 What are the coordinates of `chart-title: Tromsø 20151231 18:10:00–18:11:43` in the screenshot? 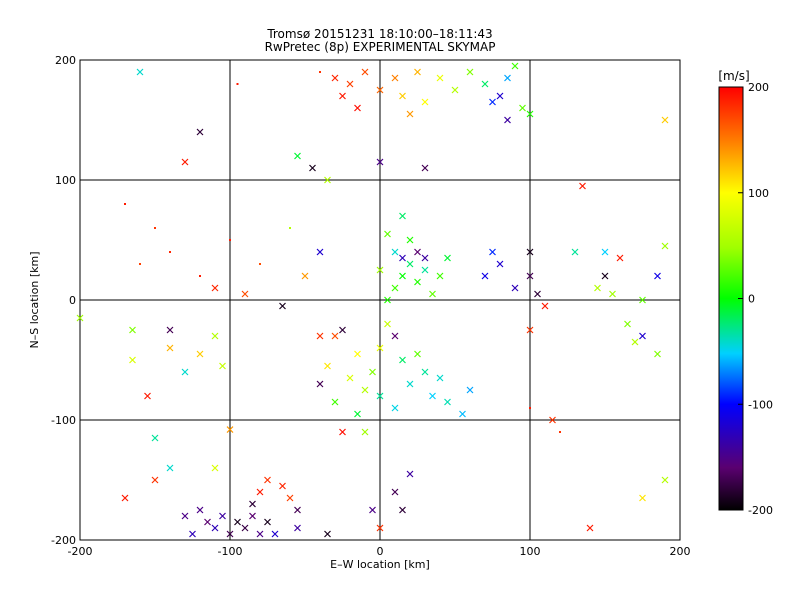 It's located at (379, 34).